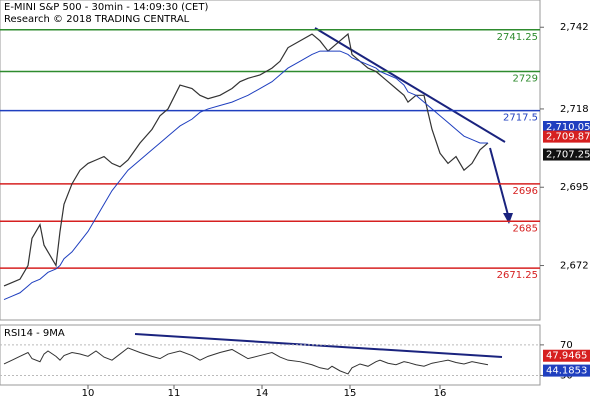 This screenshot has width=590, height=404. Describe the element at coordinates (525, 78) in the screenshot. I see `level-label: 2729` at that location.